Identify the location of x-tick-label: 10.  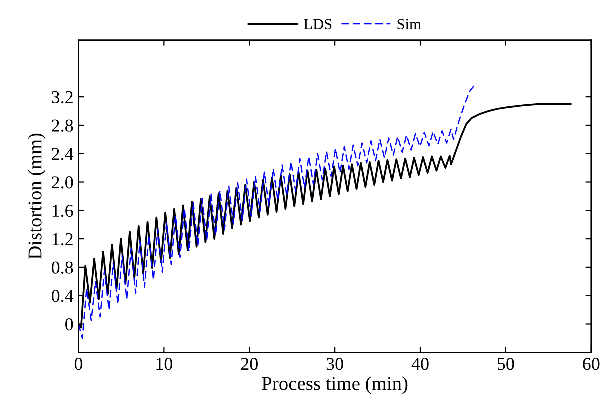
(164, 364).